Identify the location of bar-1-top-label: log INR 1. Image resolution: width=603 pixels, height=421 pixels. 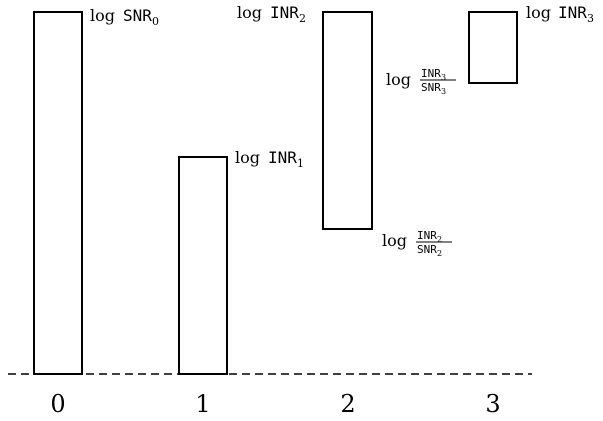
(269, 159).